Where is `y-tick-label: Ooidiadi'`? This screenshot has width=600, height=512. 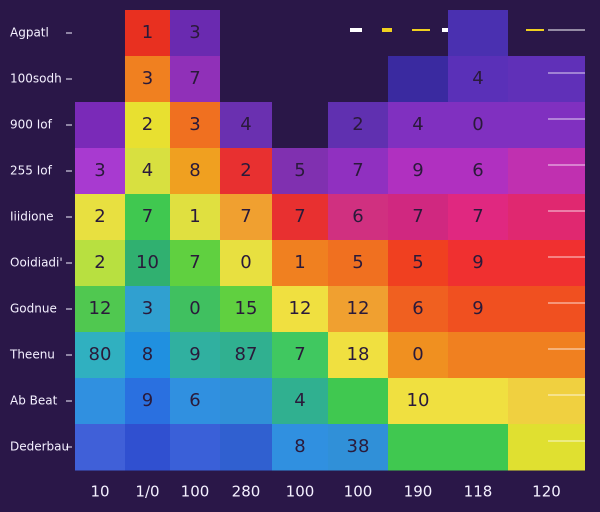 y-tick-label: Ooidiadi' is located at coordinates (36, 263).